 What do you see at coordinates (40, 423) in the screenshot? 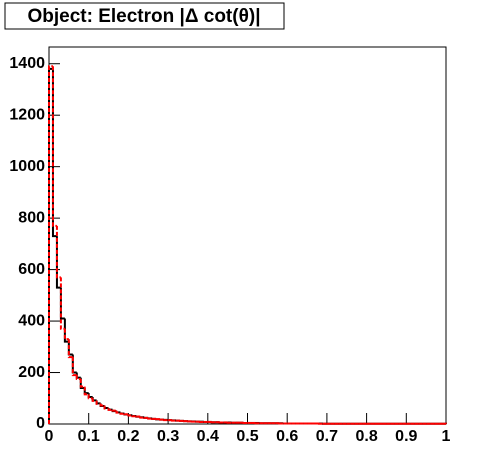
I see `y-tick-label: 0` at bounding box center [40, 423].